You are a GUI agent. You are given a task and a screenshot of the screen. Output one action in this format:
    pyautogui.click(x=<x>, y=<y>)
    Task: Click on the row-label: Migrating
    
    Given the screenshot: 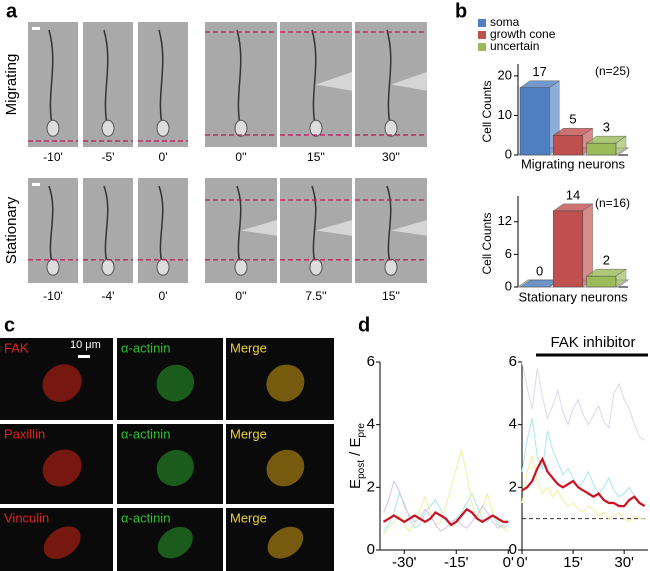 What is the action you would take?
    pyautogui.click(x=11, y=85)
    